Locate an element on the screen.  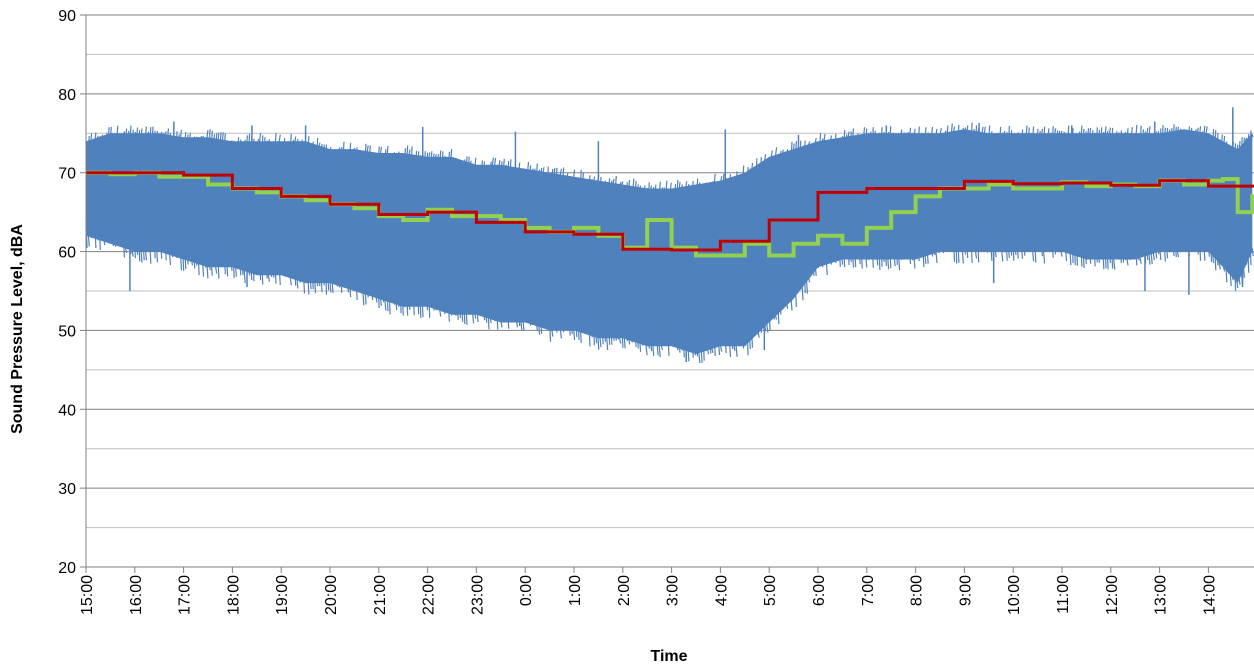
x-tick-label: 13:00 is located at coordinates (1161, 595).